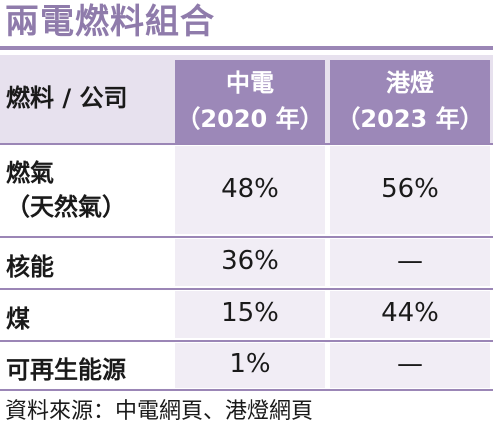  Describe the element at coordinates (66, 207) in the screenshot. I see `row-category-line2: （天然氣）` at that location.